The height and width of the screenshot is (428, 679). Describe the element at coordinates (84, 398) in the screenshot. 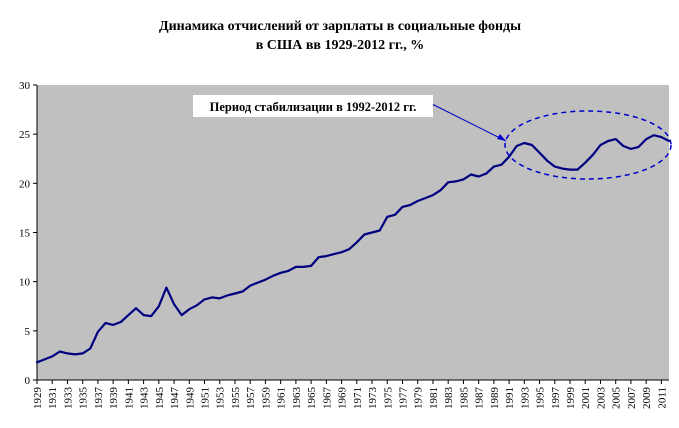

I see `x-tick-label: 1935` at that location.